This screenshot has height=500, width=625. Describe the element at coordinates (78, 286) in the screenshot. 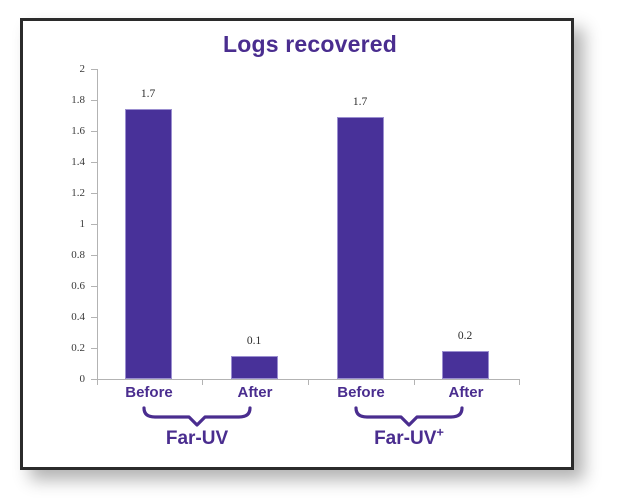

I see `y-tick-label: 0.6` at that location.